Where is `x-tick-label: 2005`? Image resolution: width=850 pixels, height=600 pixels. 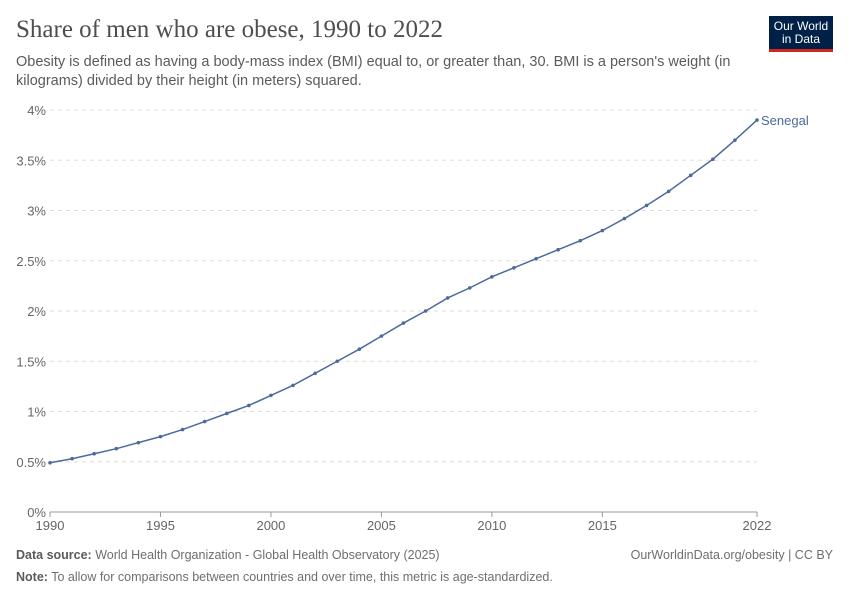
x-tick-label: 2005 is located at coordinates (381, 525).